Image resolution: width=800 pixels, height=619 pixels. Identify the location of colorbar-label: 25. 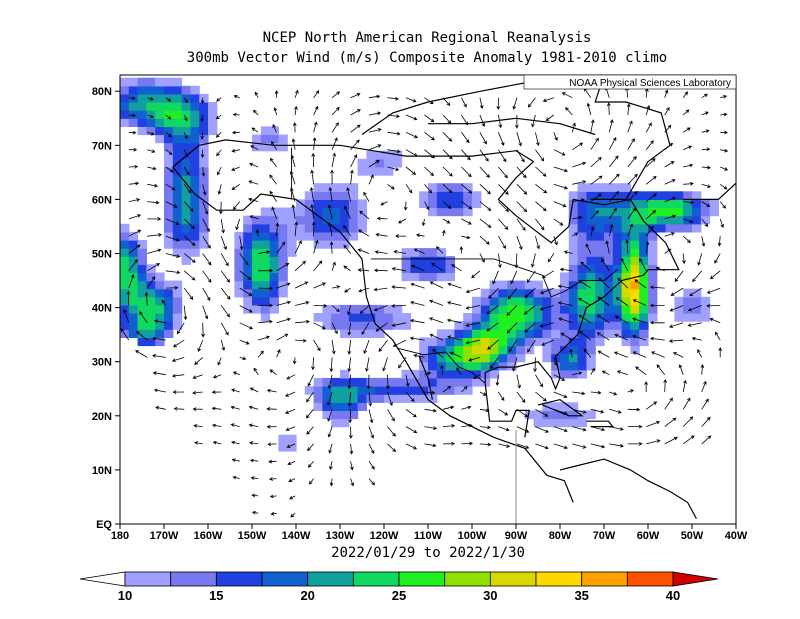
(399, 595).